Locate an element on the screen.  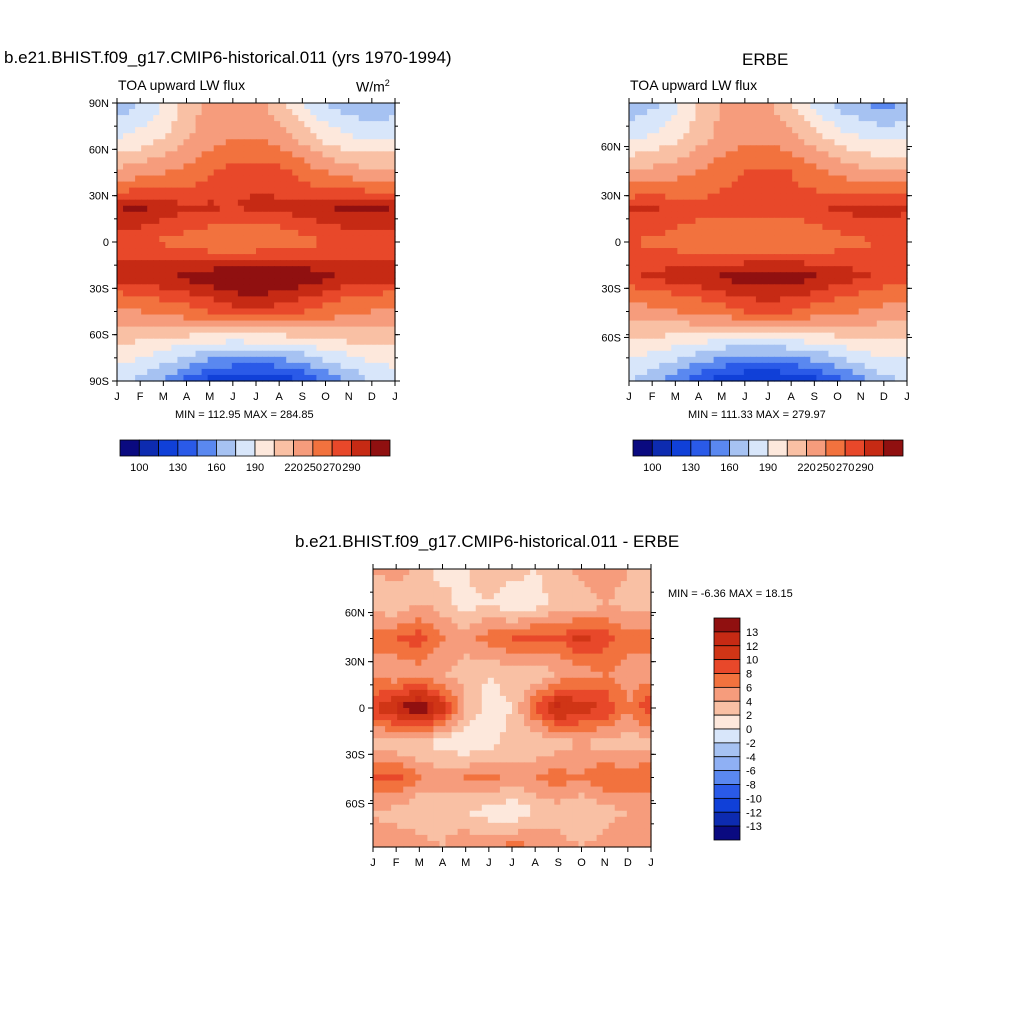
x-tick-label: F is located at coordinates (652, 397).